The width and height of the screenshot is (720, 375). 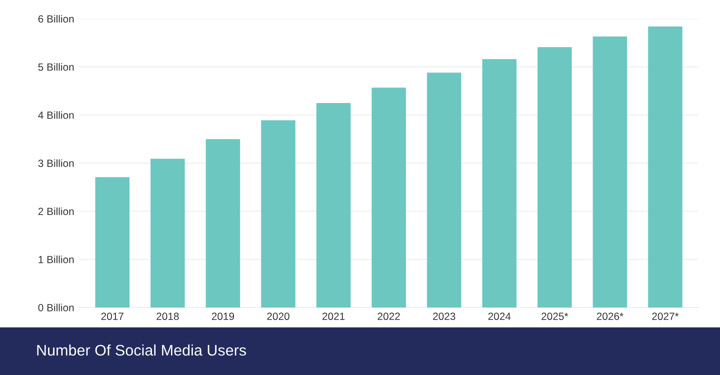 I want to click on x-tick-label: 2019, so click(x=223, y=316).